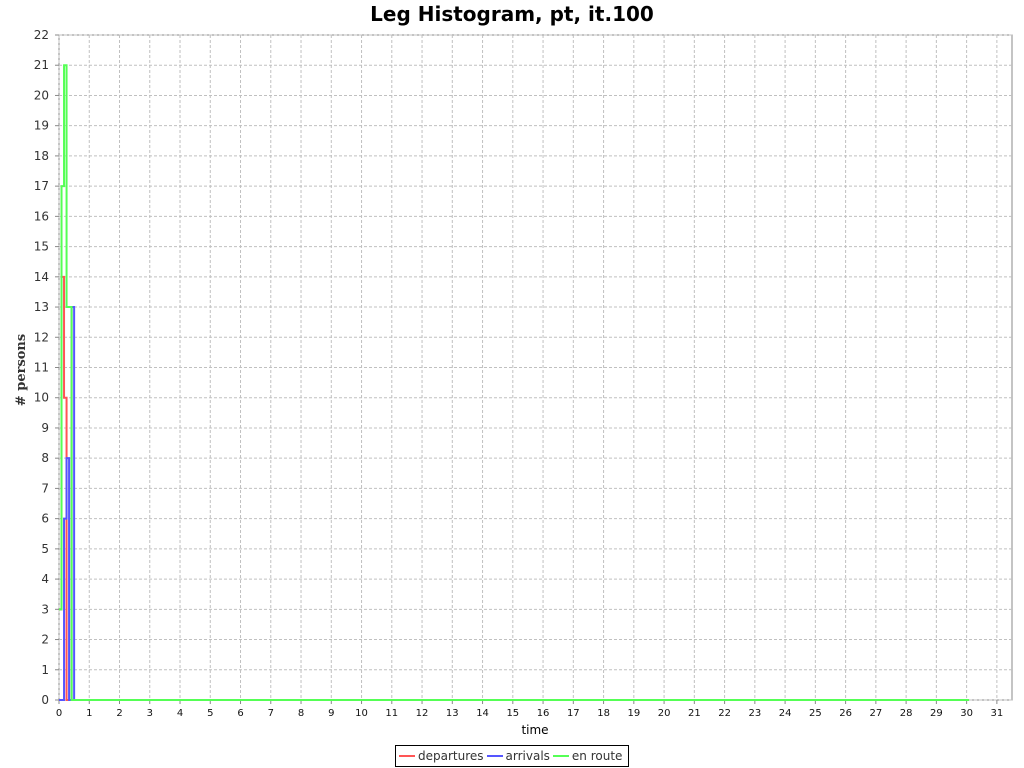  Describe the element at coordinates (603, 713) in the screenshot. I see `x-tick-label: 18` at that location.